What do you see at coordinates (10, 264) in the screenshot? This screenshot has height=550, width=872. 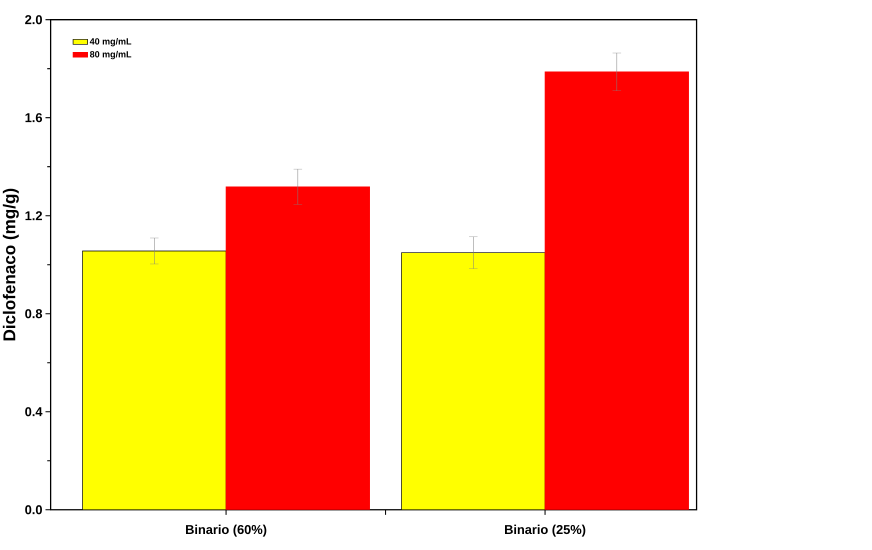 I see `y-axis-title: Diclofenaco (mg/g)` at bounding box center [10, 264].